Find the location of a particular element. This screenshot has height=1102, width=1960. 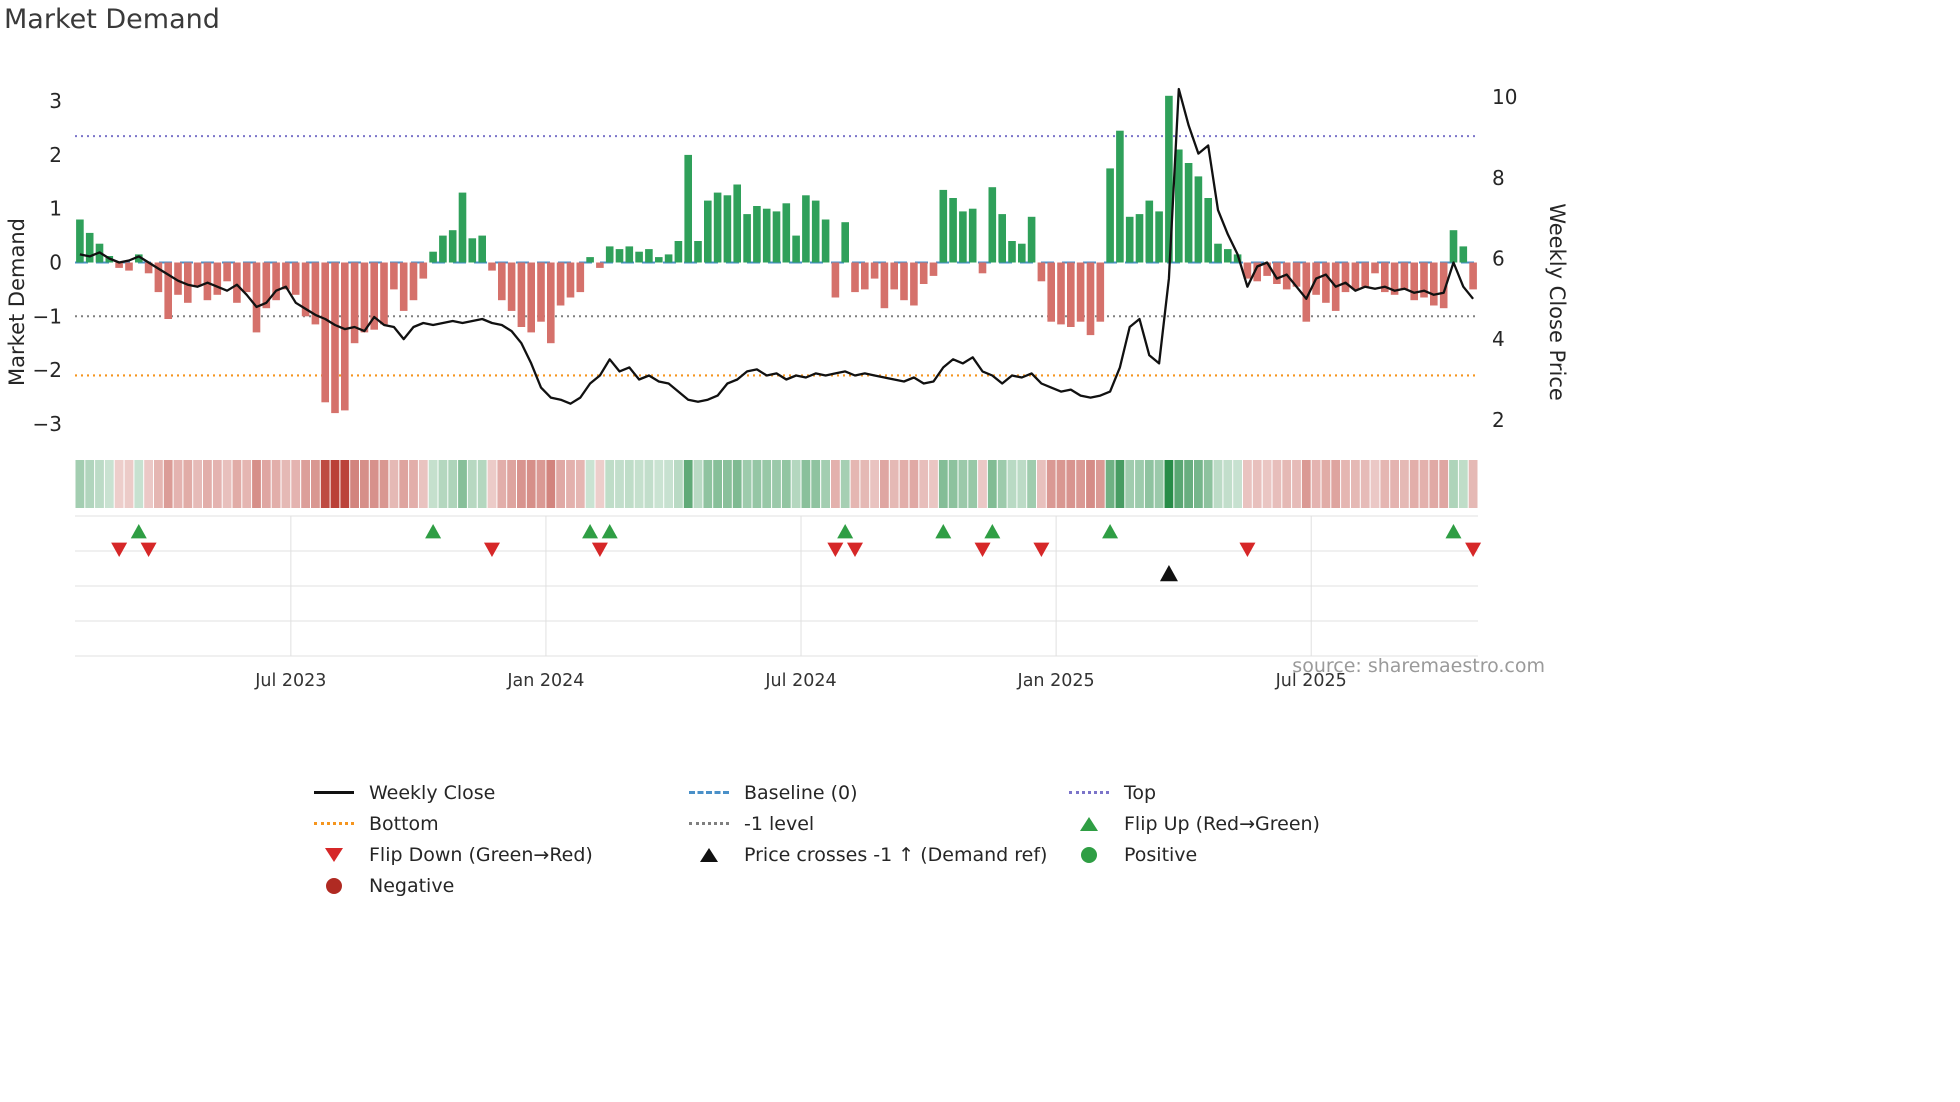

source-credit: source: sharemaestro.com is located at coordinates (1418, 666).